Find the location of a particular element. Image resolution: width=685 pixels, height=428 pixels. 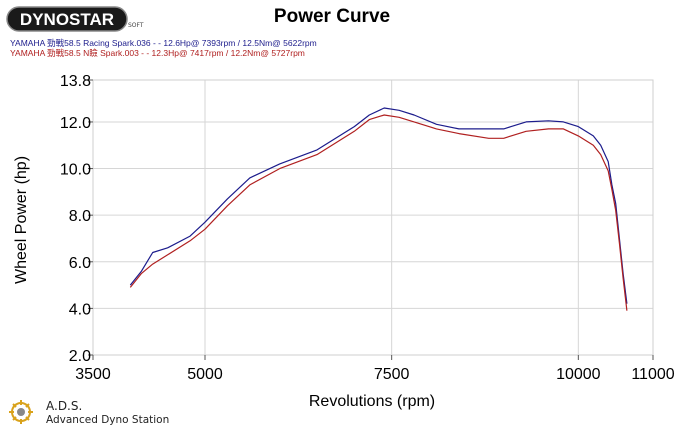

y-tick-label: 12.0 is located at coordinates (75, 123).